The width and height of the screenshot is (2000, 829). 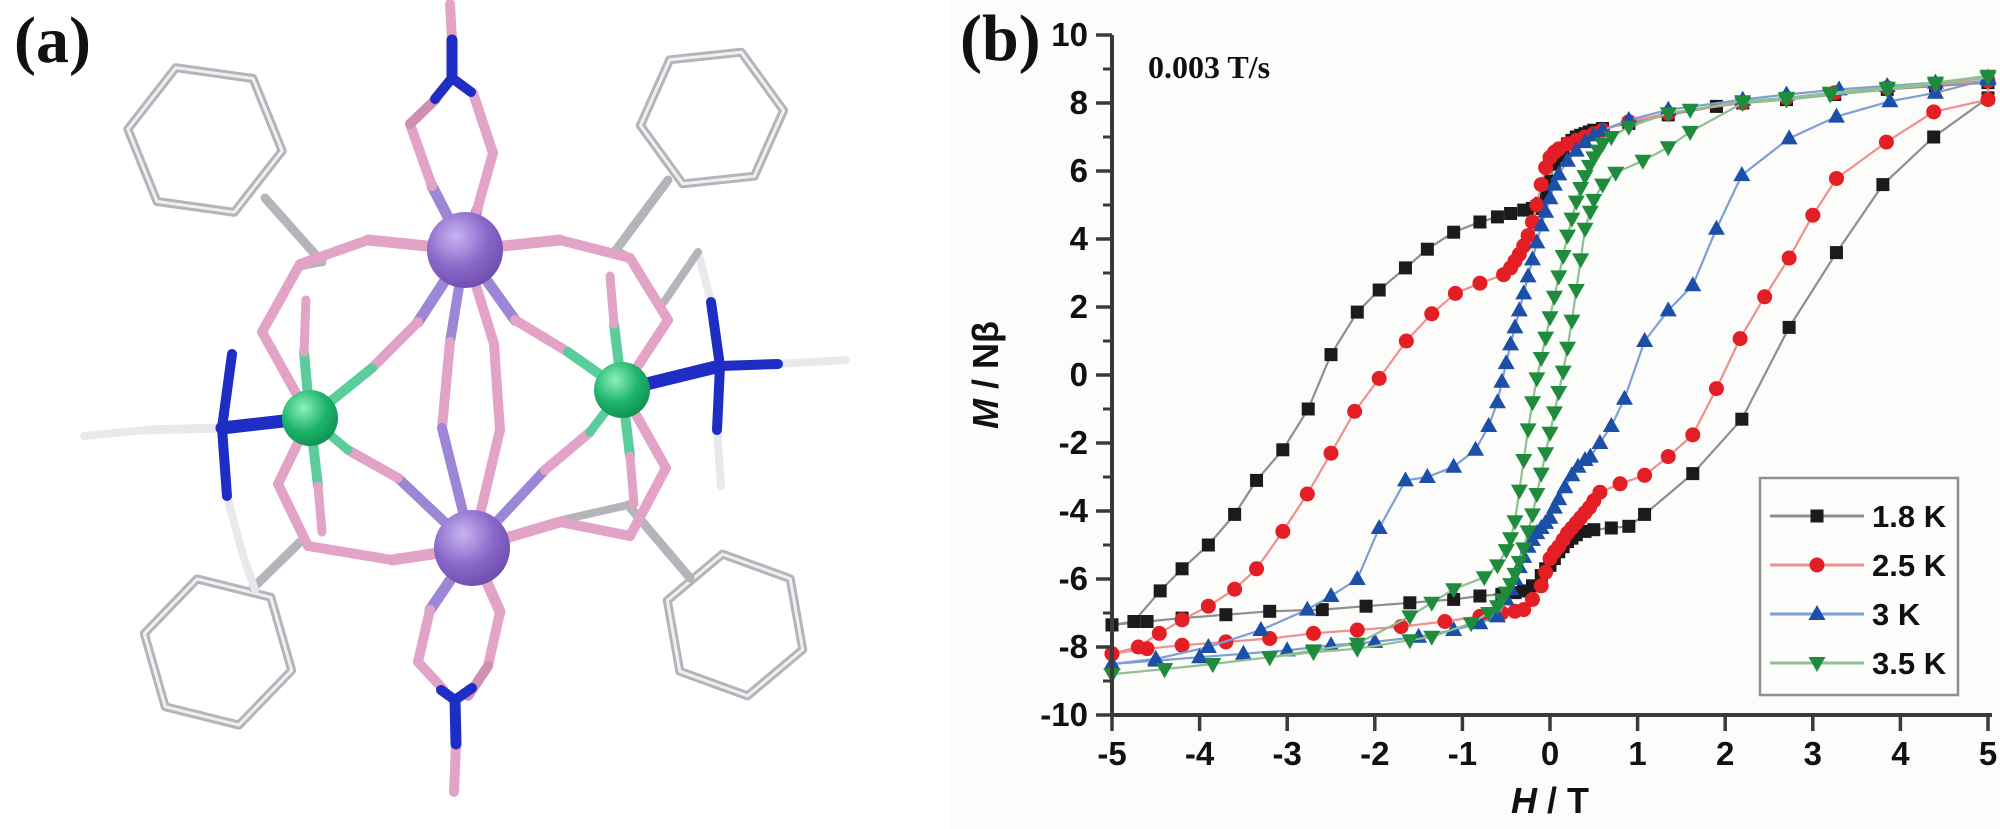 I want to click on legend-marker, so click(x=1817, y=516).